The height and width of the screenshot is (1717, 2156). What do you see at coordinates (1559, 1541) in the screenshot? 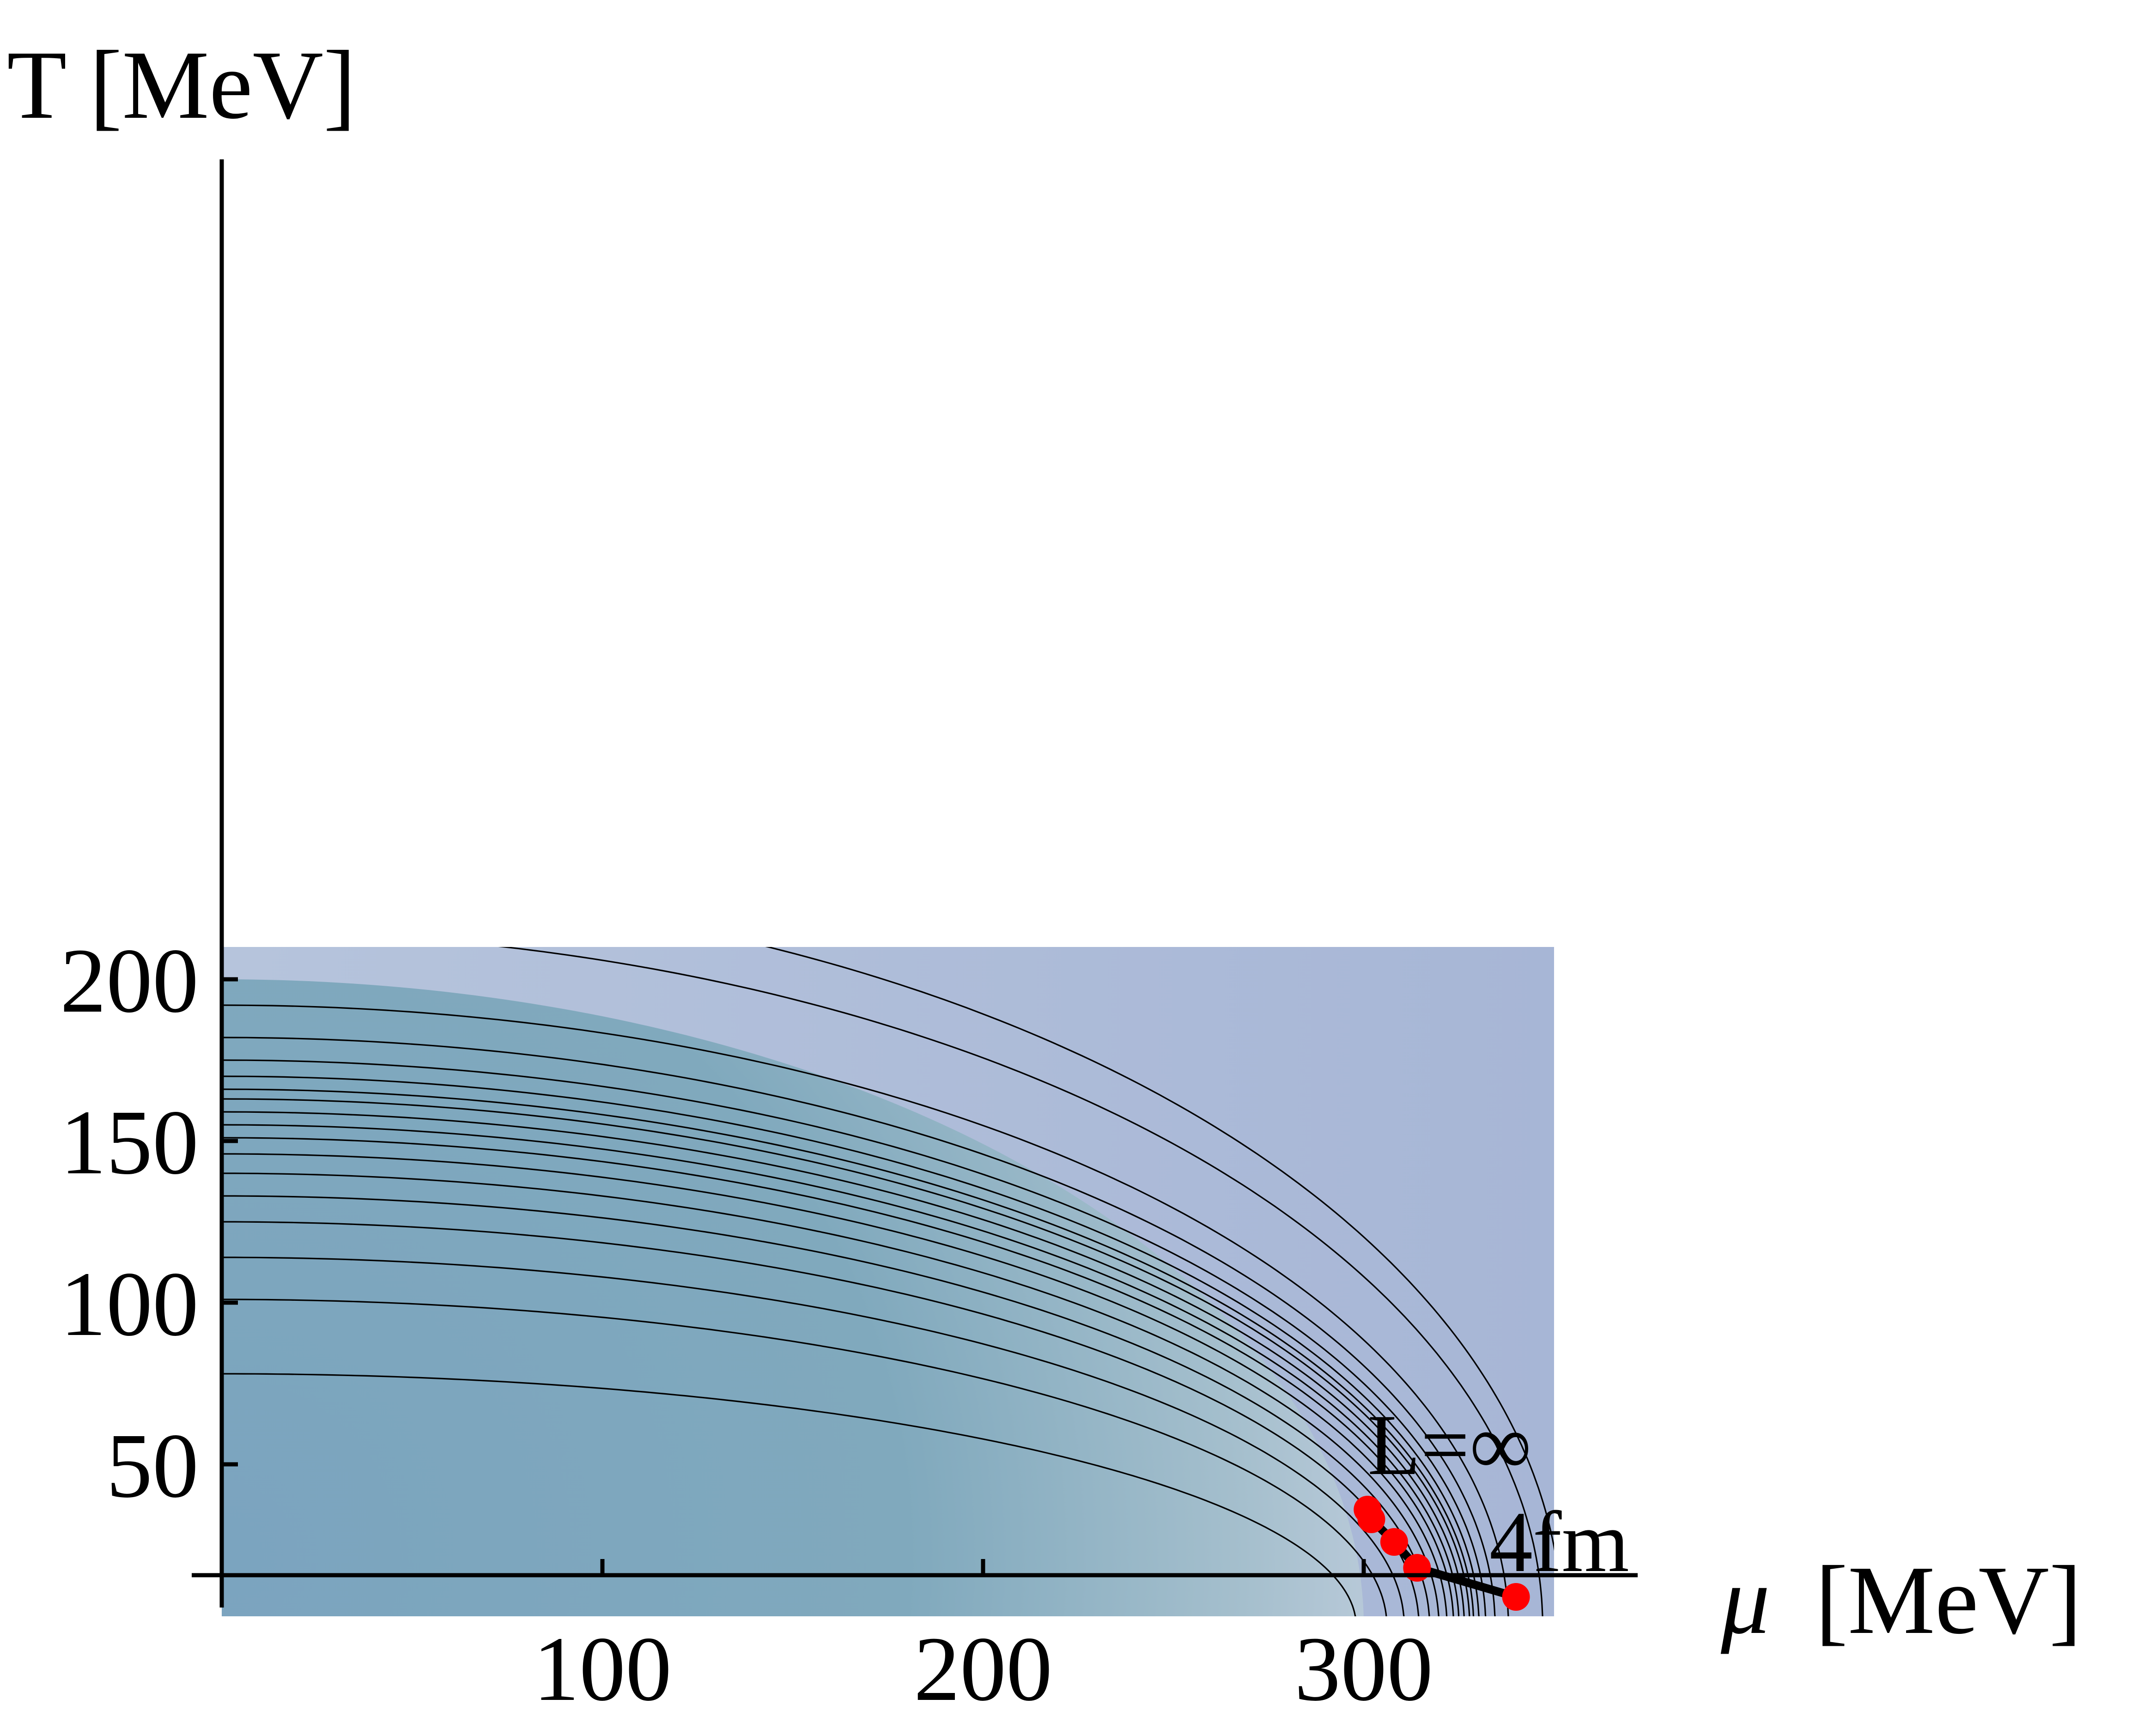
I see `annotation-4fm: 4fm` at bounding box center [1559, 1541].